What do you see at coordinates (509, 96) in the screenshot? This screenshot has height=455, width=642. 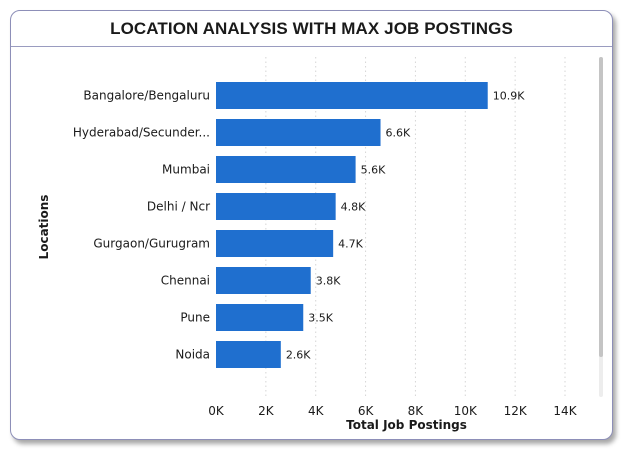 I see `data-label: 10.9K` at bounding box center [509, 96].